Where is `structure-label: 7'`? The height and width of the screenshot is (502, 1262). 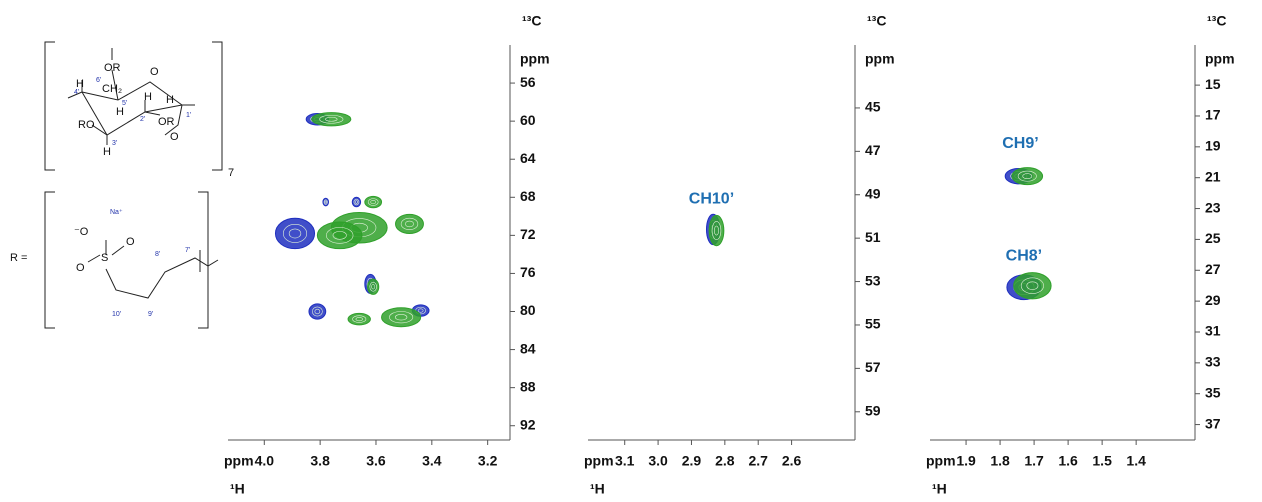
structure-label: 7' is located at coordinates (187, 250).